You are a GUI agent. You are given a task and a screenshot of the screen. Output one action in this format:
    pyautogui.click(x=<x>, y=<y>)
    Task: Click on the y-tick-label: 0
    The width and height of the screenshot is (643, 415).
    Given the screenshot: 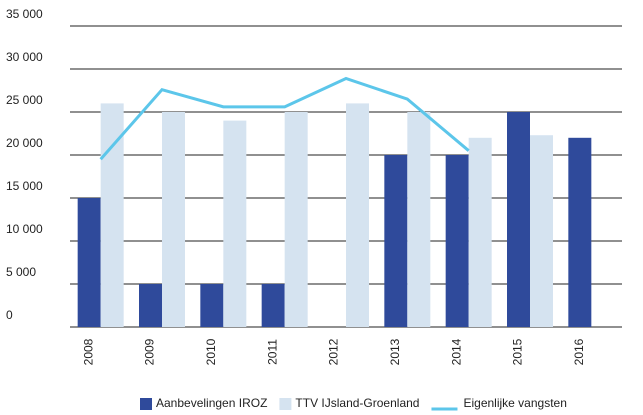 What is the action you would take?
    pyautogui.click(x=9, y=315)
    